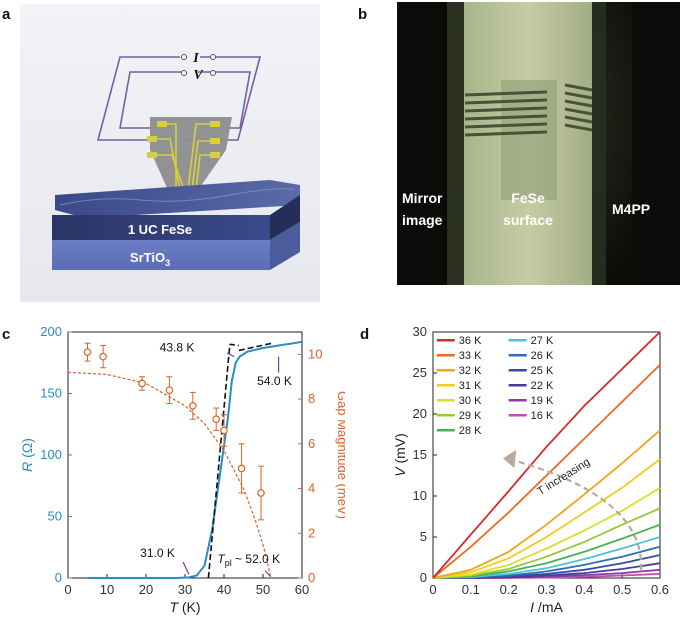  Describe the element at coordinates (622, 589) in the screenshot. I see `x-tick-label: 0.5` at that location.